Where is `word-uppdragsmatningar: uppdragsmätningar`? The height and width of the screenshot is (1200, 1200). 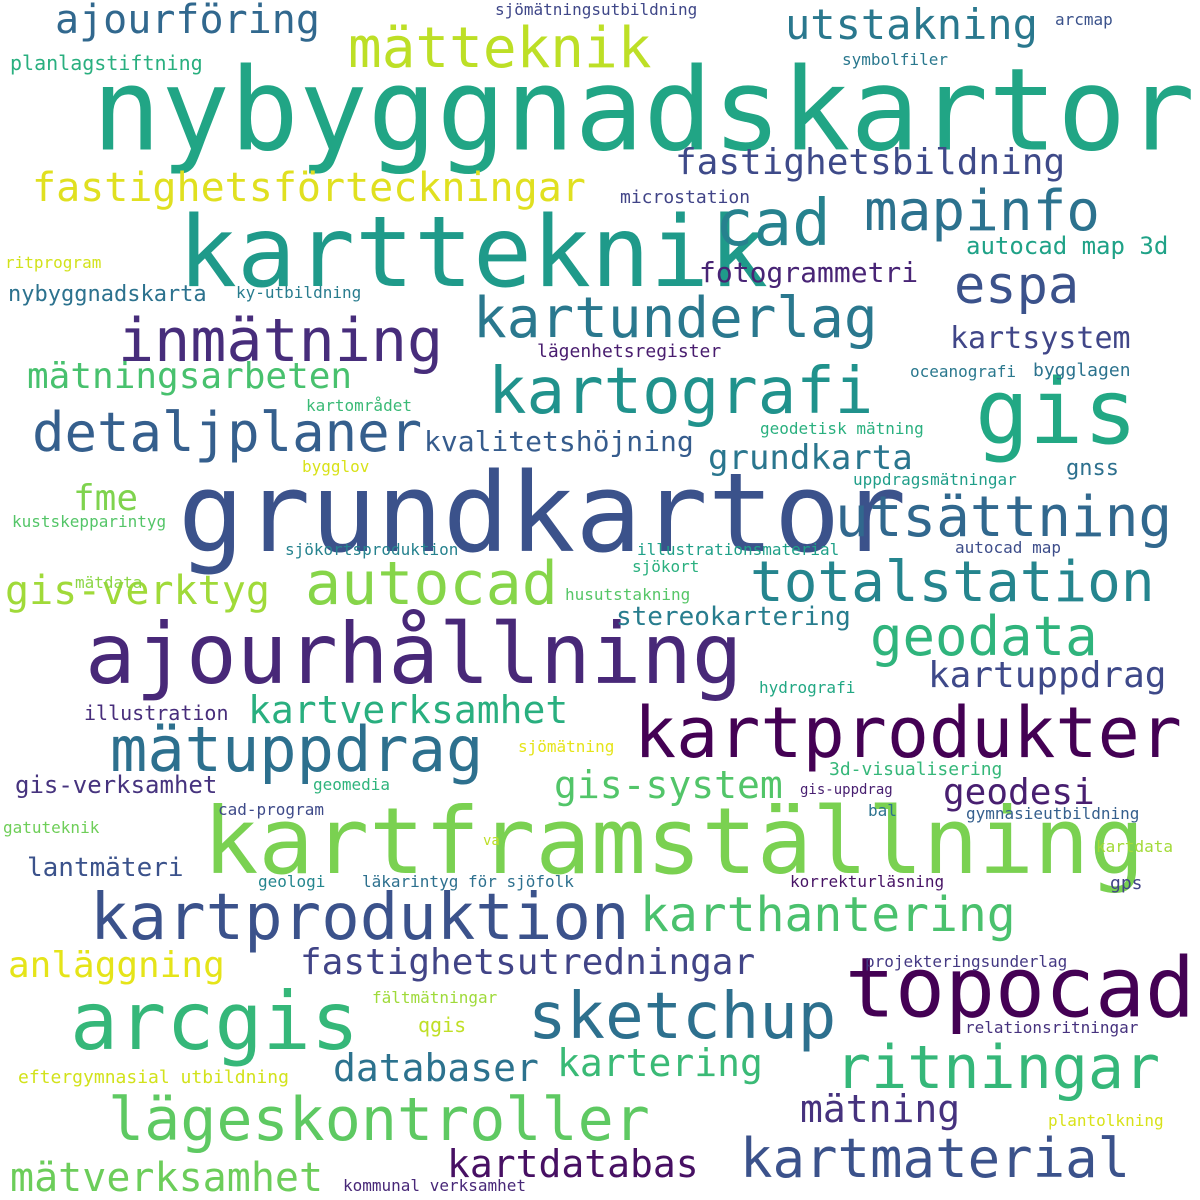 word-uppdragsmatningar: uppdragsmätningar is located at coordinates (935, 479).